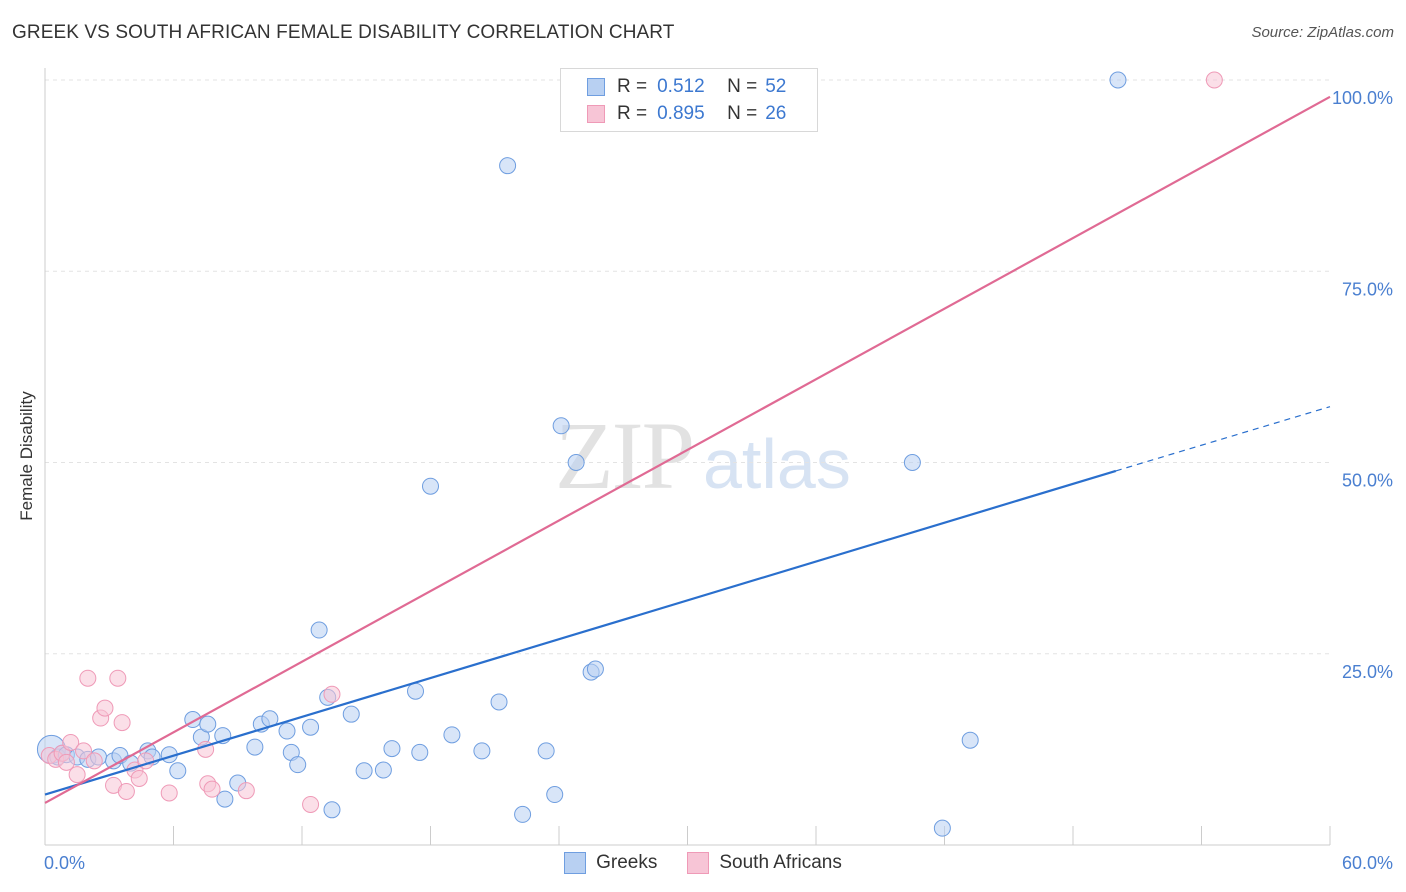 The width and height of the screenshot is (1406, 892). What do you see at coordinates (1322, 32) in the screenshot?
I see `source-label: Source: ZipAtlas.com` at bounding box center [1322, 32].